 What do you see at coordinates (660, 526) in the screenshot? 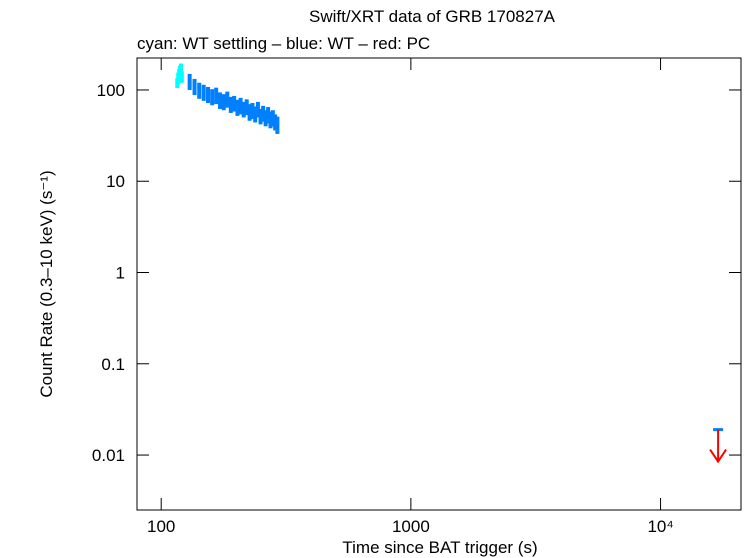
I see `x-tick-label: 10⁴` at bounding box center [660, 526].